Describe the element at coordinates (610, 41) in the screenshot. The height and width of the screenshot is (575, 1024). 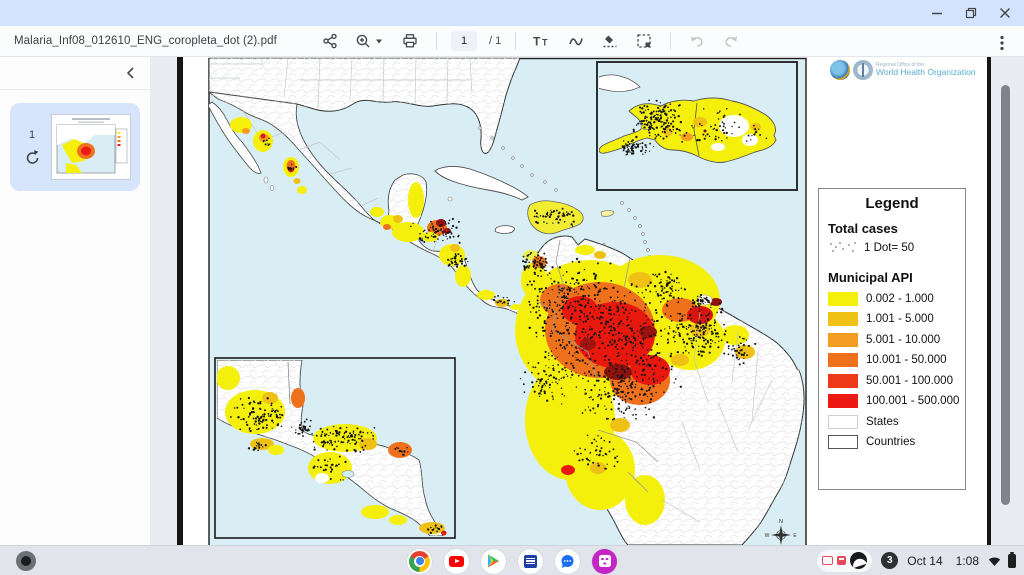
I see `signature-button` at that location.